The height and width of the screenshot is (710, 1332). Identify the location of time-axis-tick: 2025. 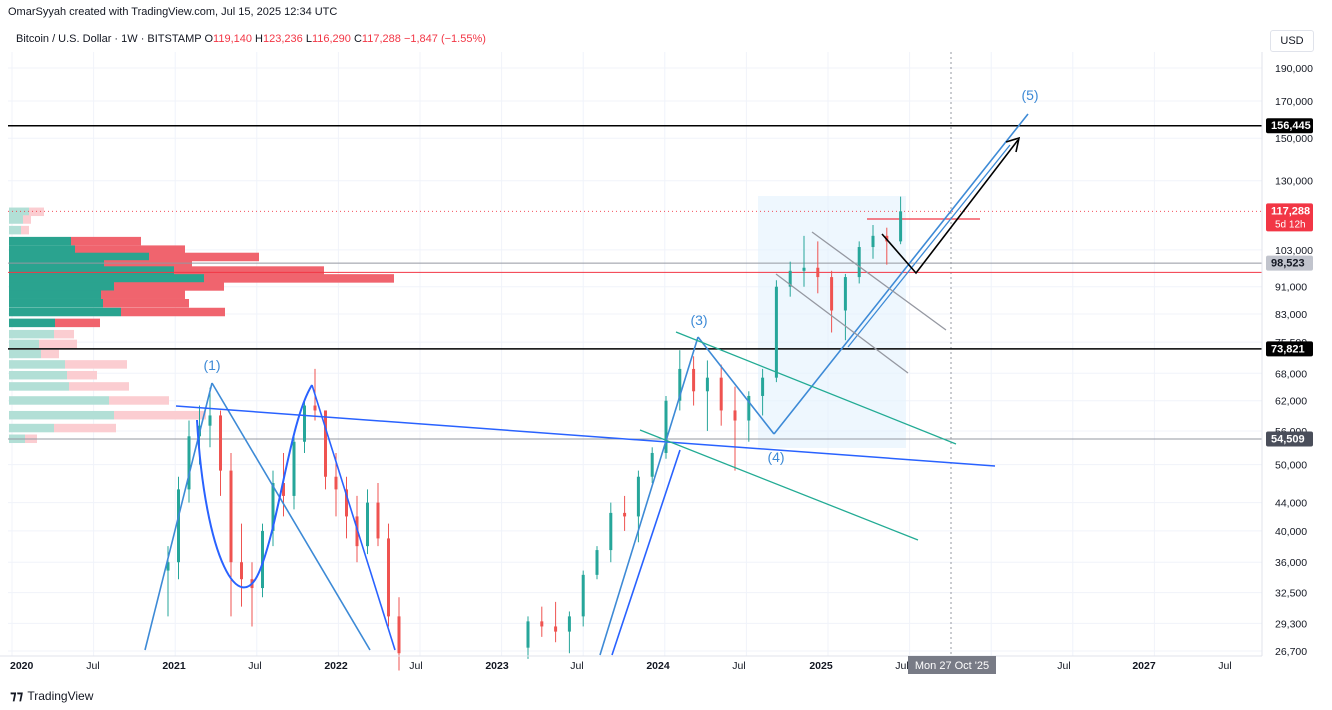
(821, 666).